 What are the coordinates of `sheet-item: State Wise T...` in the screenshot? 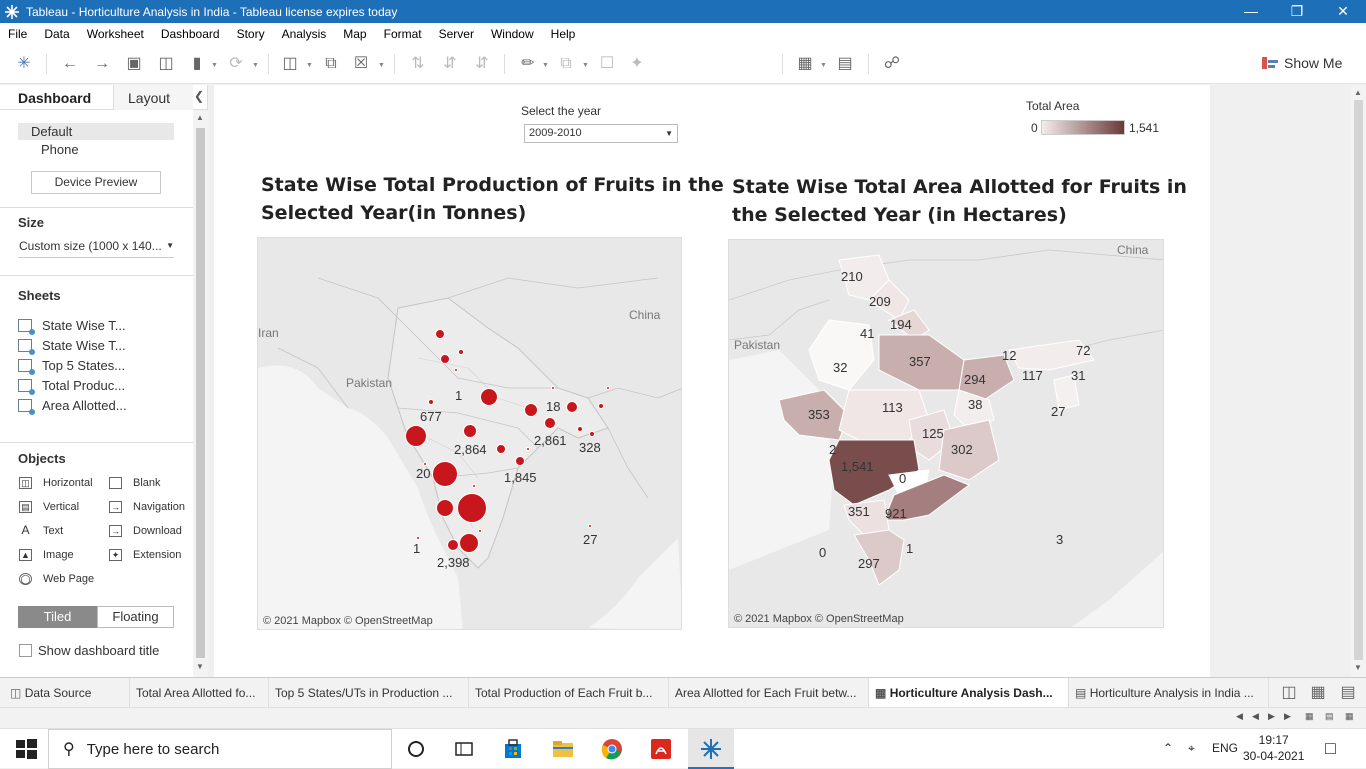 It's located at (72, 346).